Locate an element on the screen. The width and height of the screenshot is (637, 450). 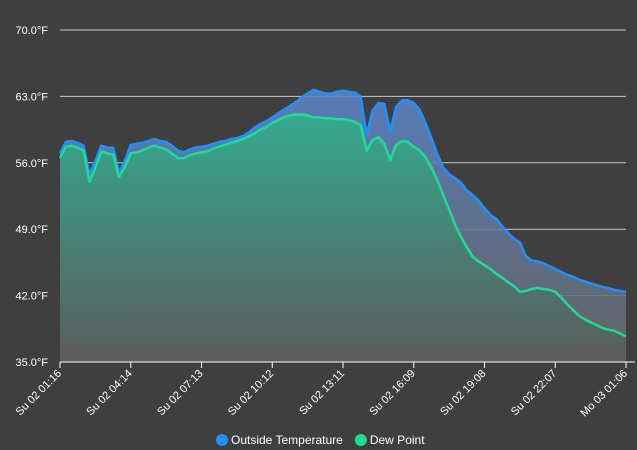
x-tick-label: Mo 03 01:06 is located at coordinates (604, 394).